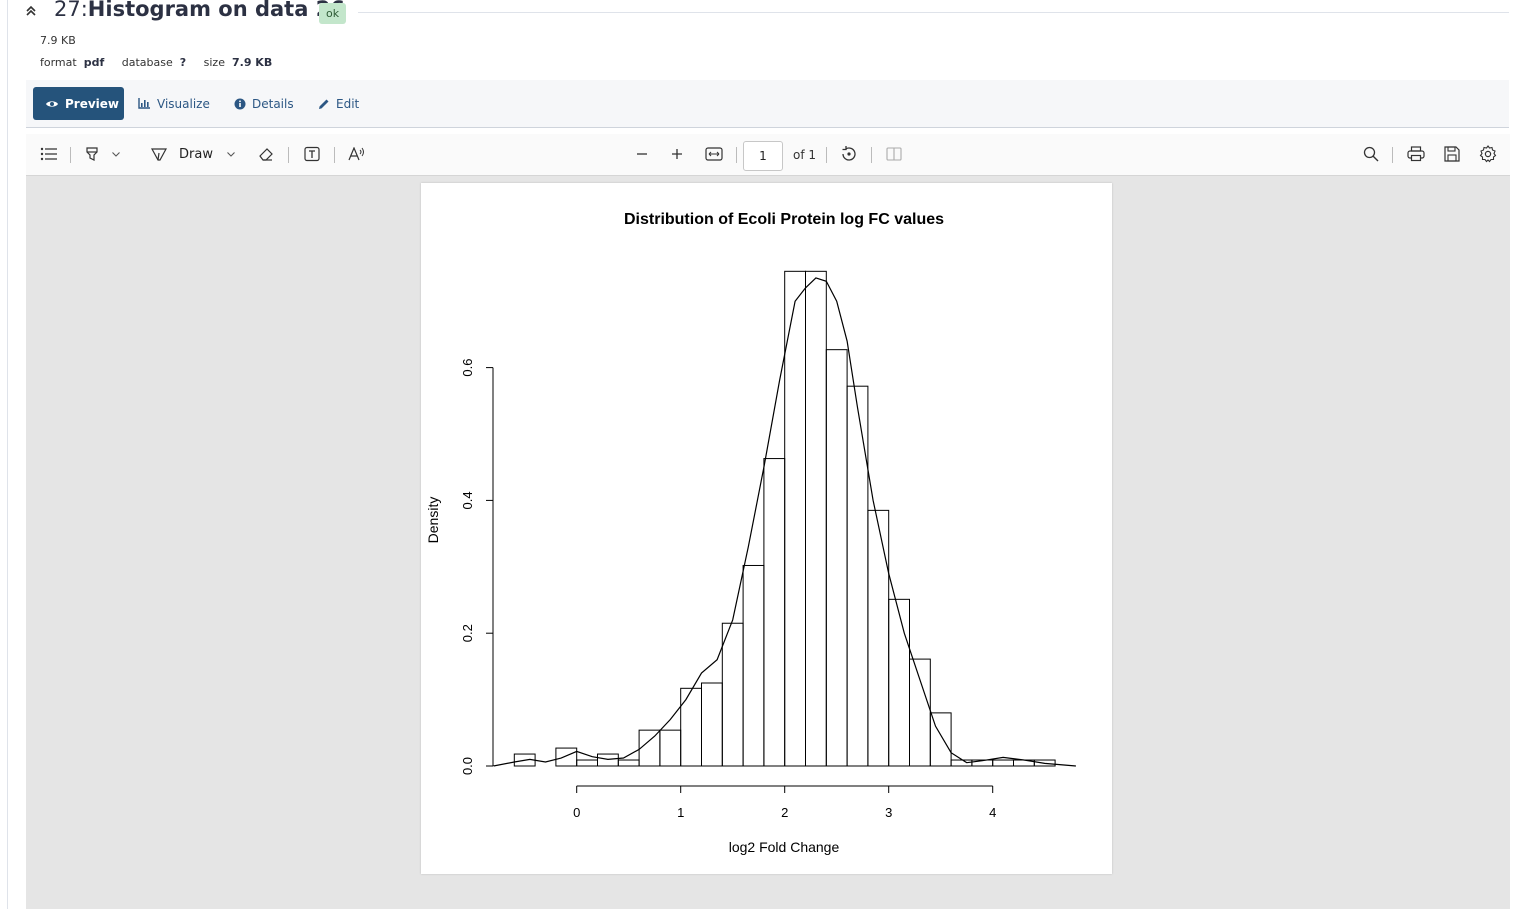  I want to click on y-tick-label: 0.6, so click(467, 368).